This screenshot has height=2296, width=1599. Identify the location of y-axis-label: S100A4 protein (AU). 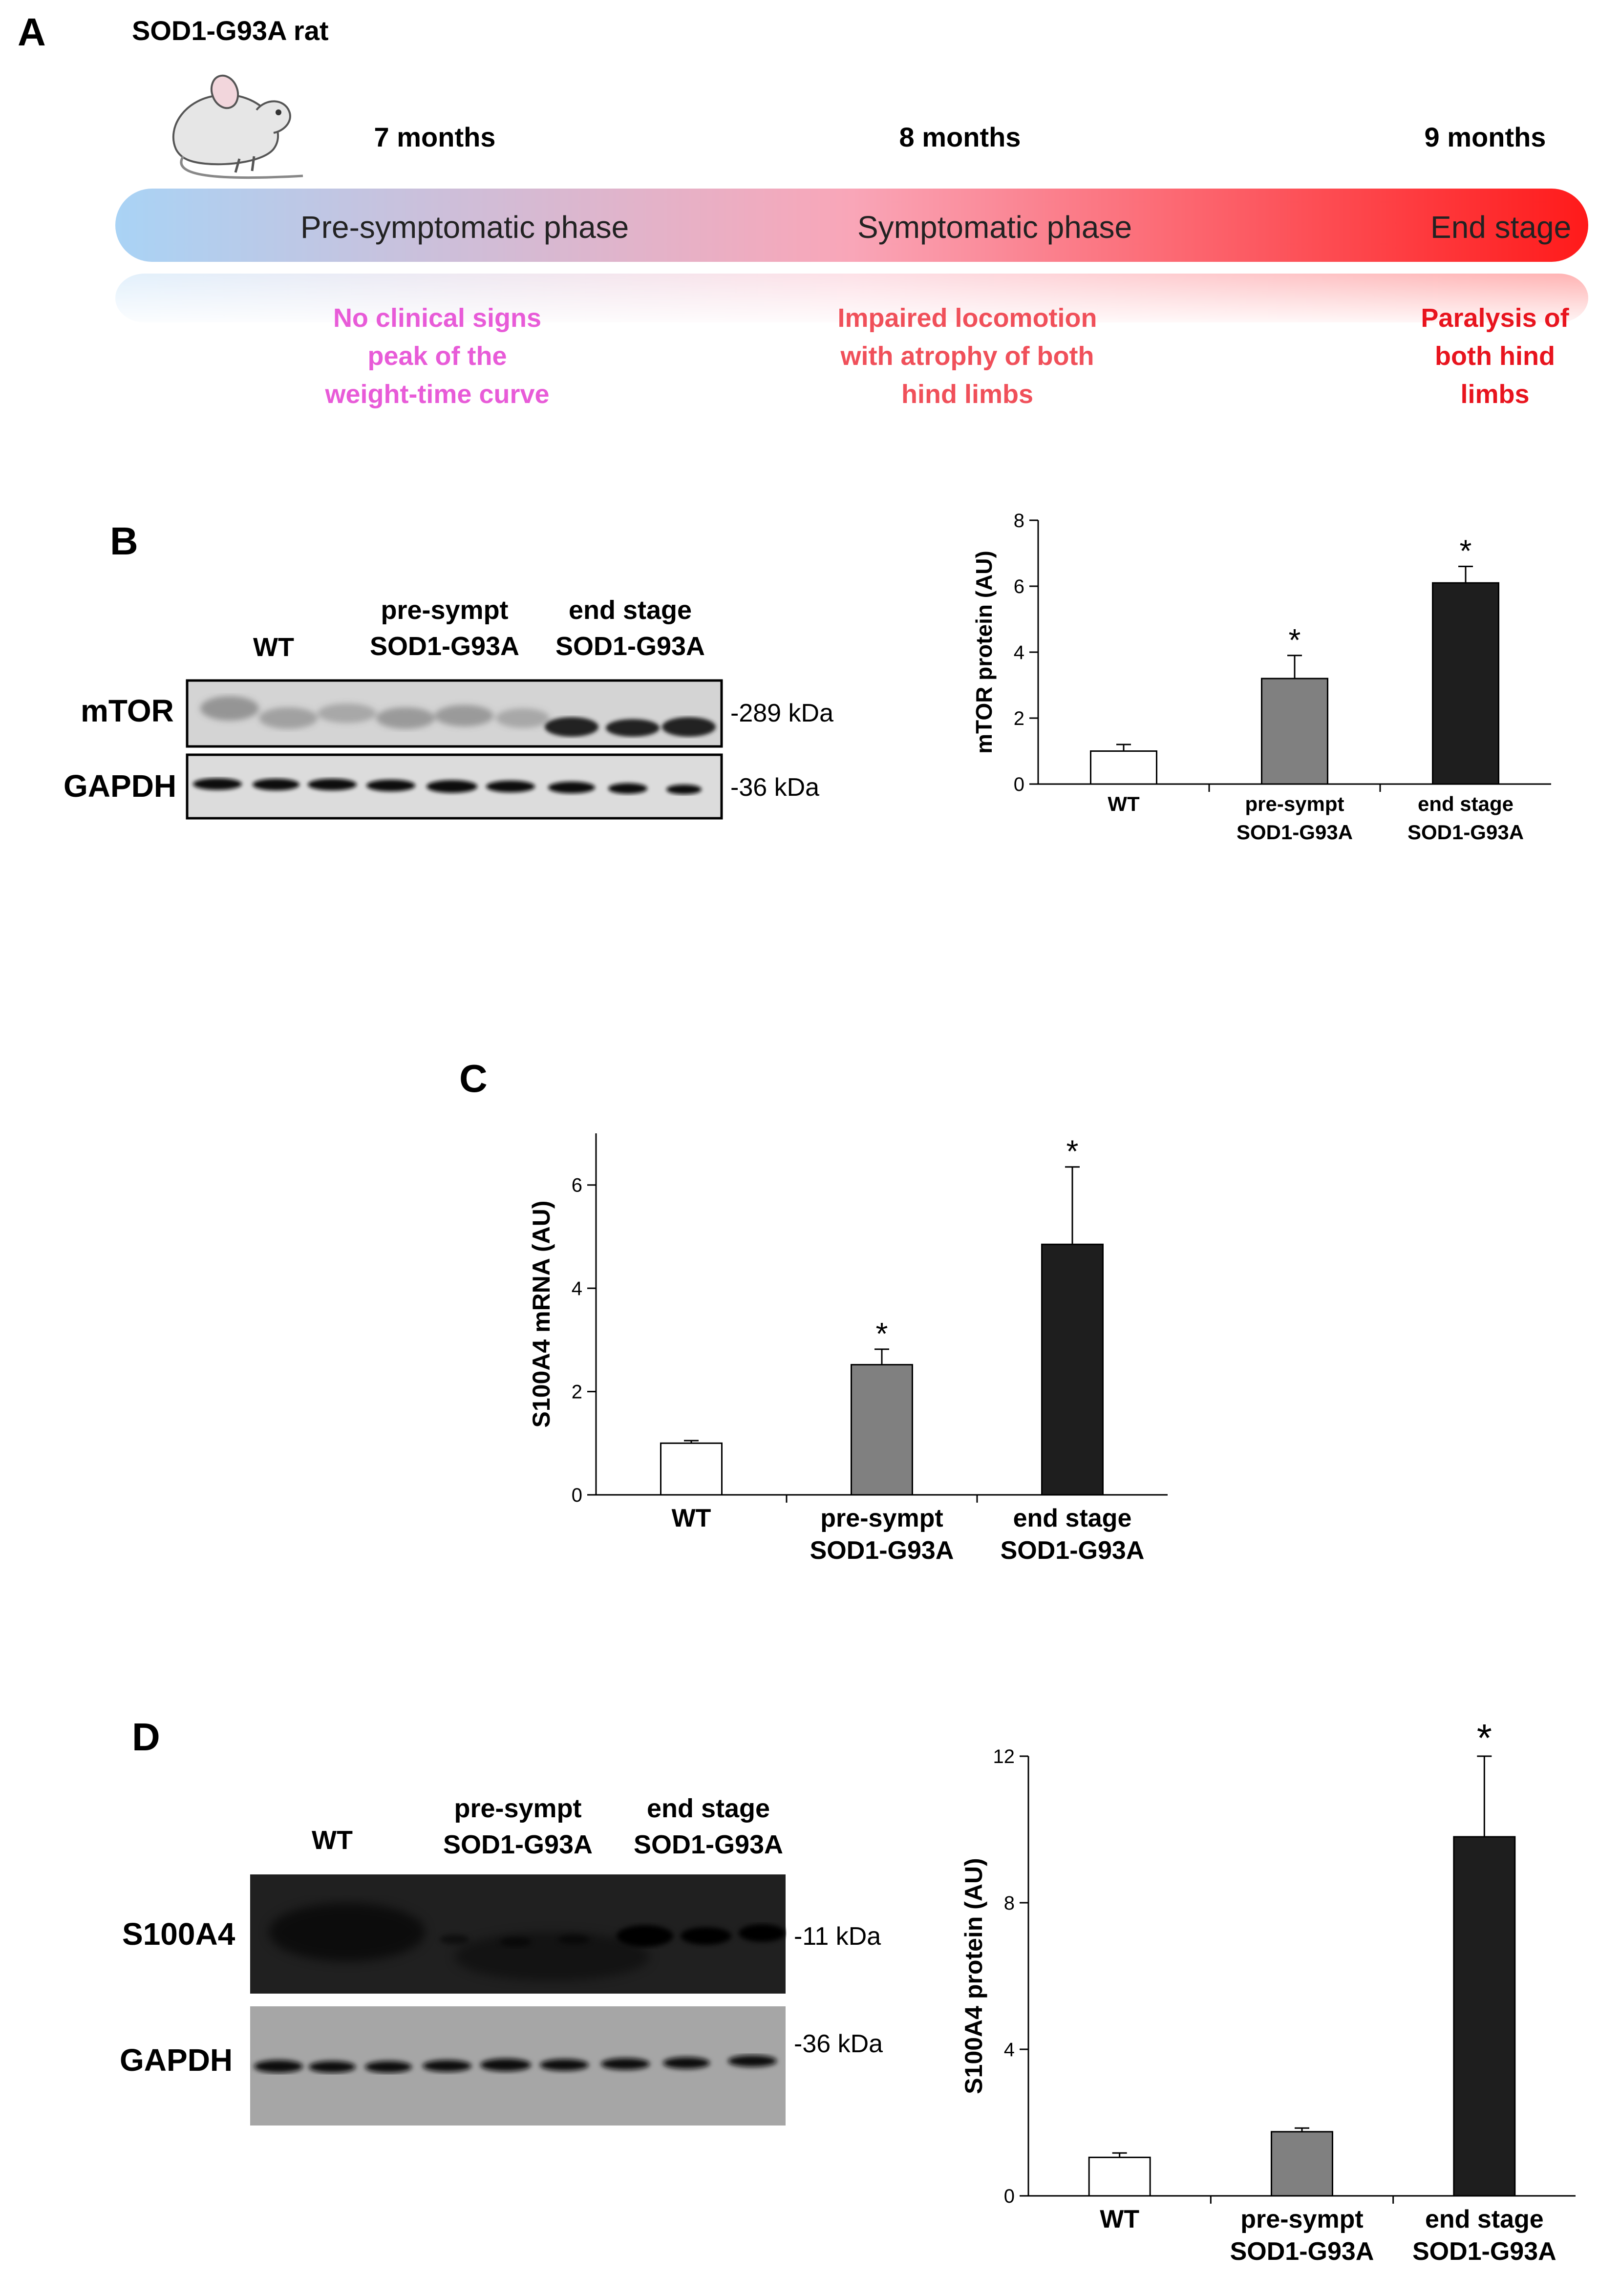
(974, 1976).